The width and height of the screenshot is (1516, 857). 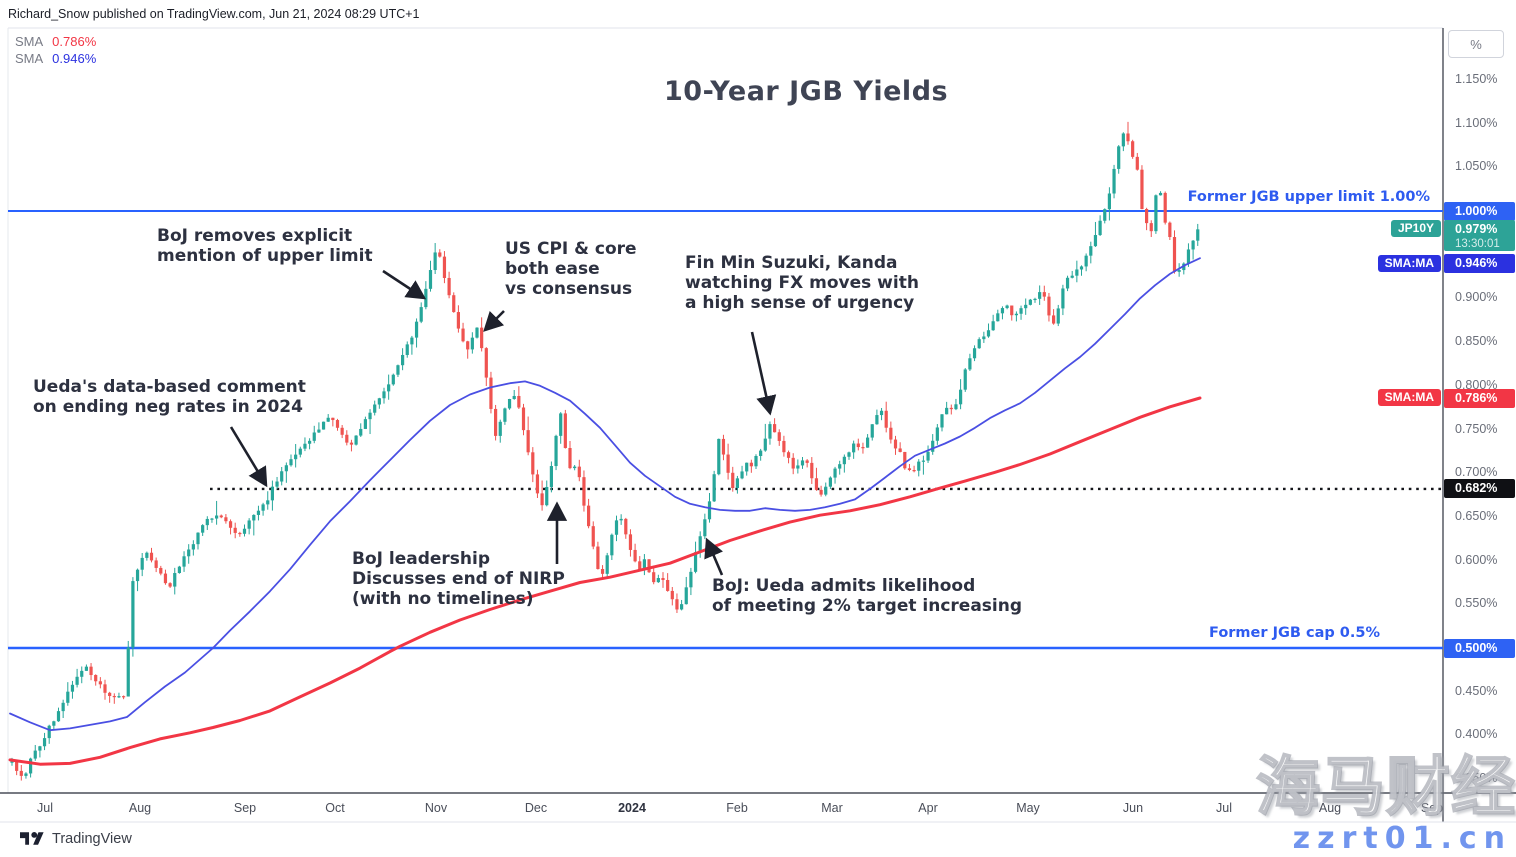 I want to click on cap-price-badge: 0.500%, so click(x=1479, y=648).